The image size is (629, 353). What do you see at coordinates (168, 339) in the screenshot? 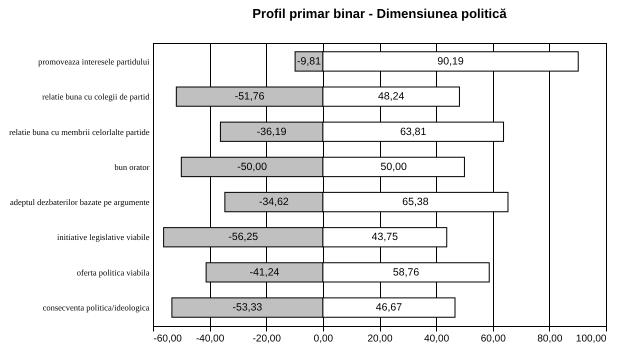
I see `x-tick-label: -60,00` at bounding box center [168, 339].